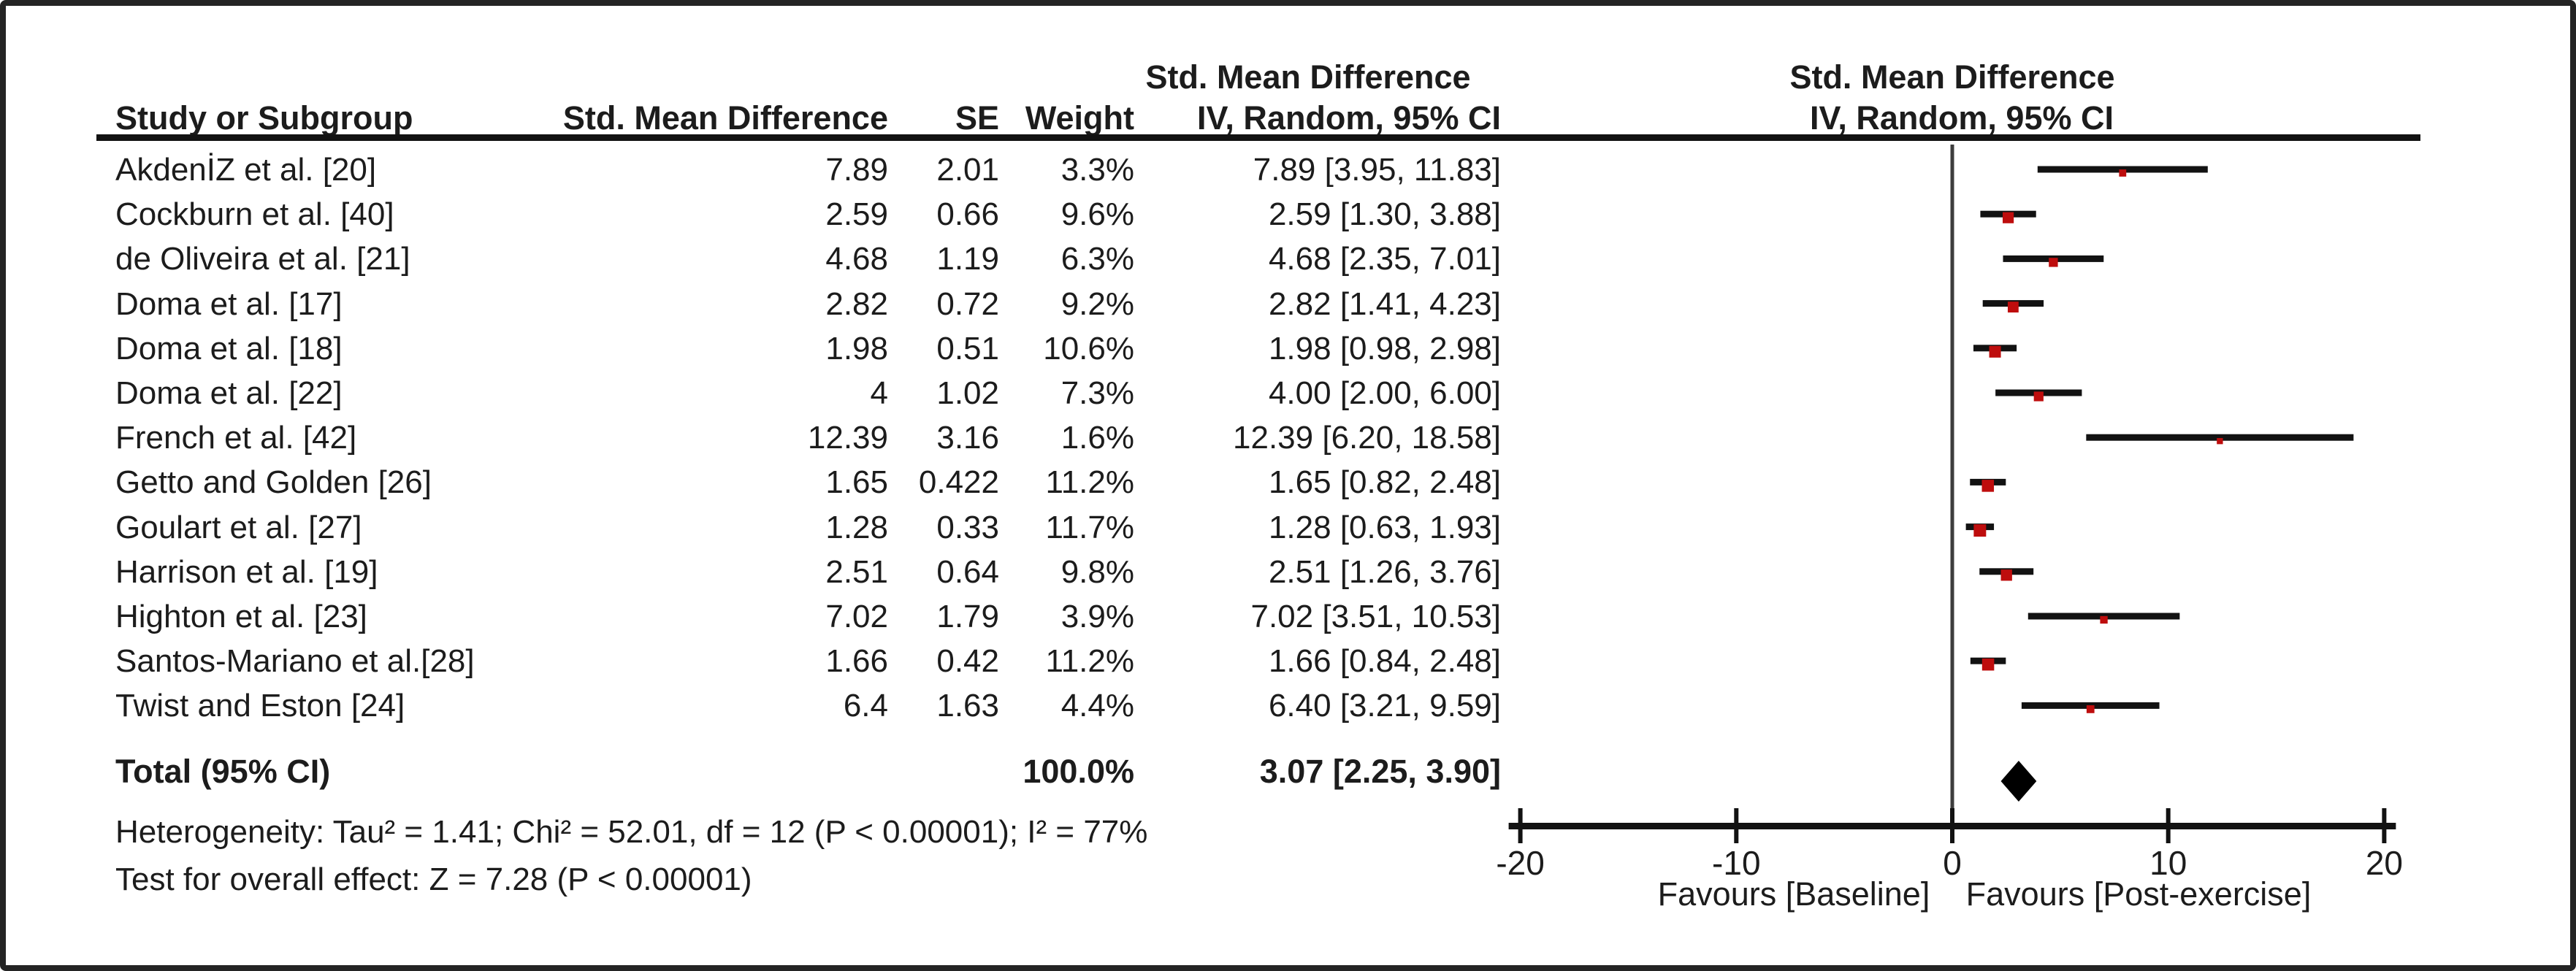 The height and width of the screenshot is (971, 2576). What do you see at coordinates (856, 303) in the screenshot?
I see `smd-value: 2.82` at bounding box center [856, 303].